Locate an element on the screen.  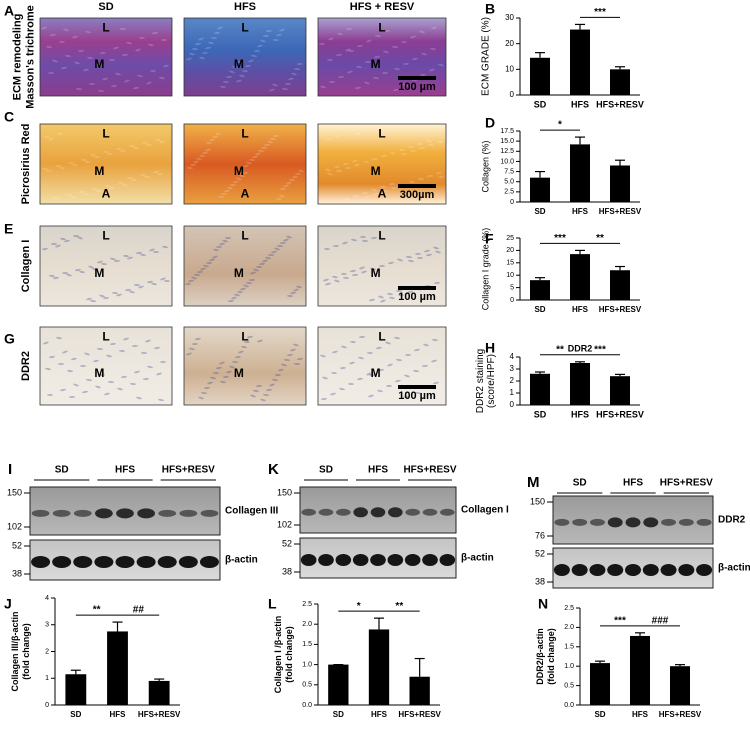
image-tag: A is located at coordinates (382, 194).